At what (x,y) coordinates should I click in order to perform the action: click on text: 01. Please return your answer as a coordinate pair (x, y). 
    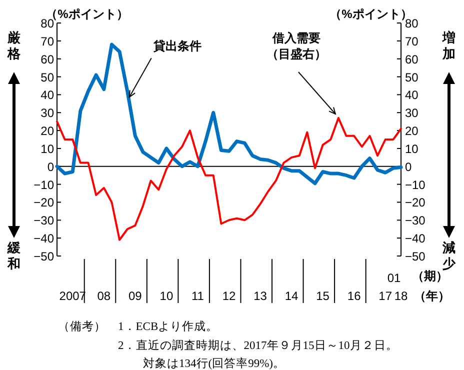
    Looking at the image, I should click on (394, 278).